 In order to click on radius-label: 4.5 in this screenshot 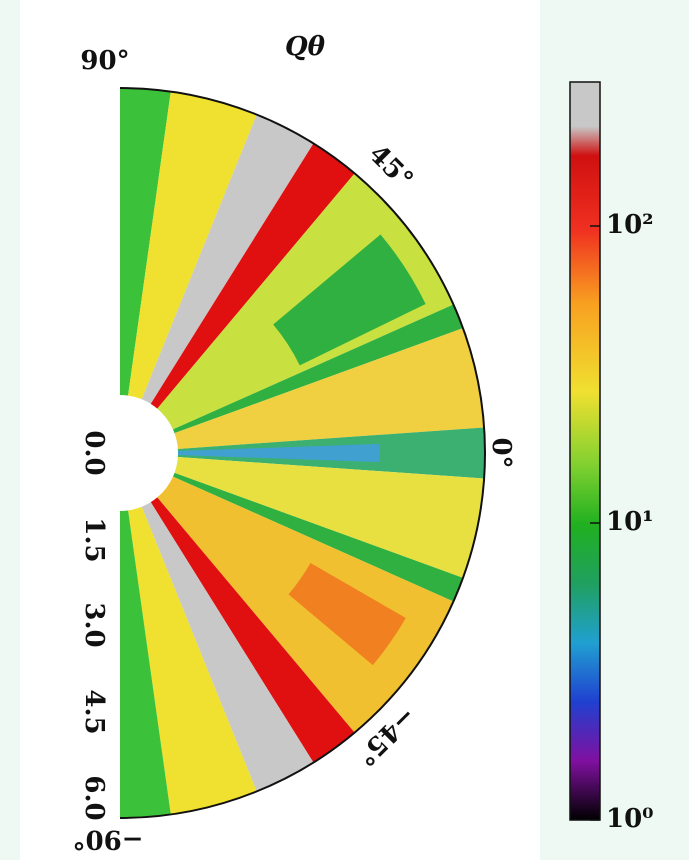, I will do `click(94, 711)`.